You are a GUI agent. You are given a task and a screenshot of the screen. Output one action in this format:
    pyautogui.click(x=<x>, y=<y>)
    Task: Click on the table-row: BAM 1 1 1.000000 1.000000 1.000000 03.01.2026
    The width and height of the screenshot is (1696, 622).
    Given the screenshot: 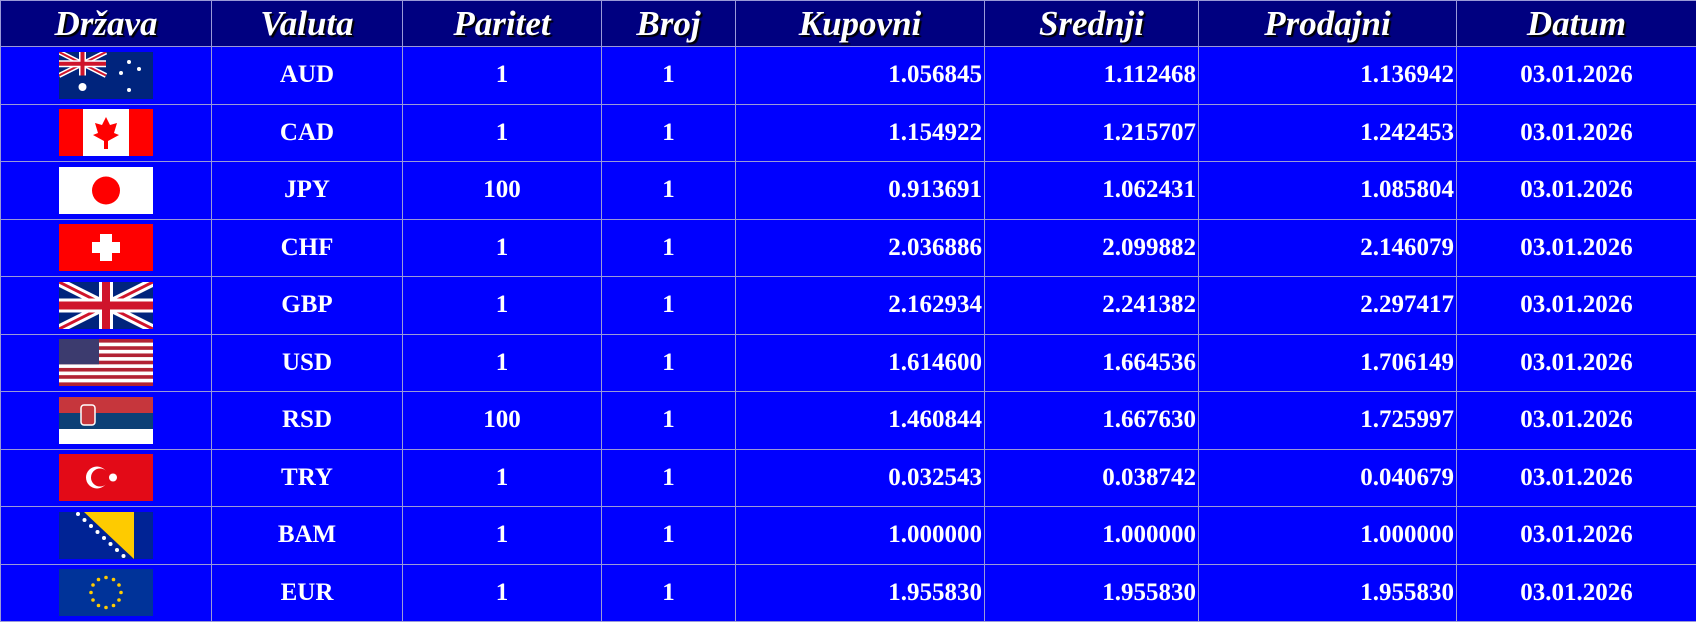 What is the action you would take?
    pyautogui.click(x=848, y=535)
    